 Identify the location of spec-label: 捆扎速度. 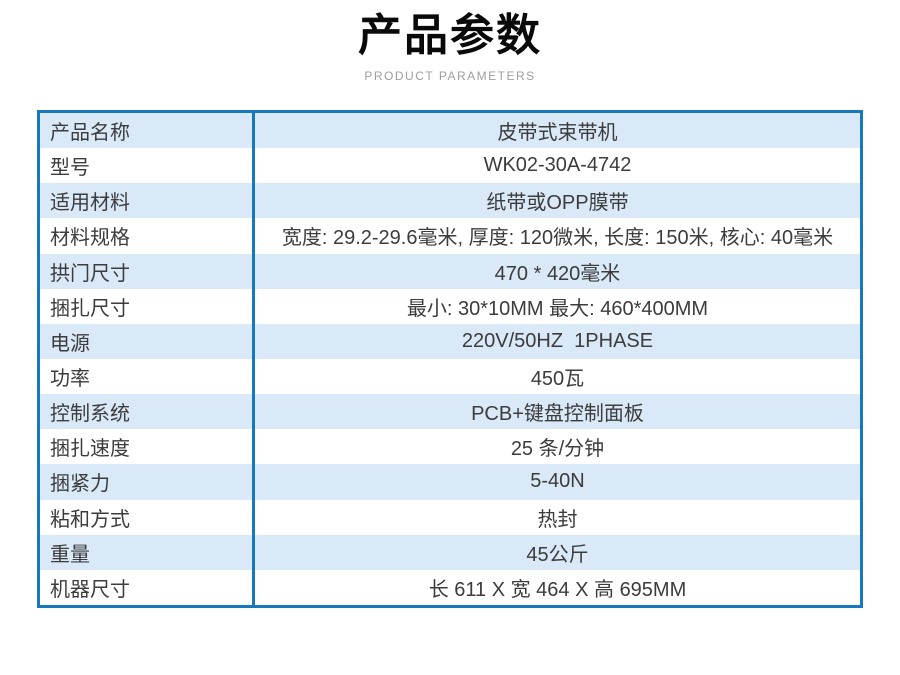
(147, 447).